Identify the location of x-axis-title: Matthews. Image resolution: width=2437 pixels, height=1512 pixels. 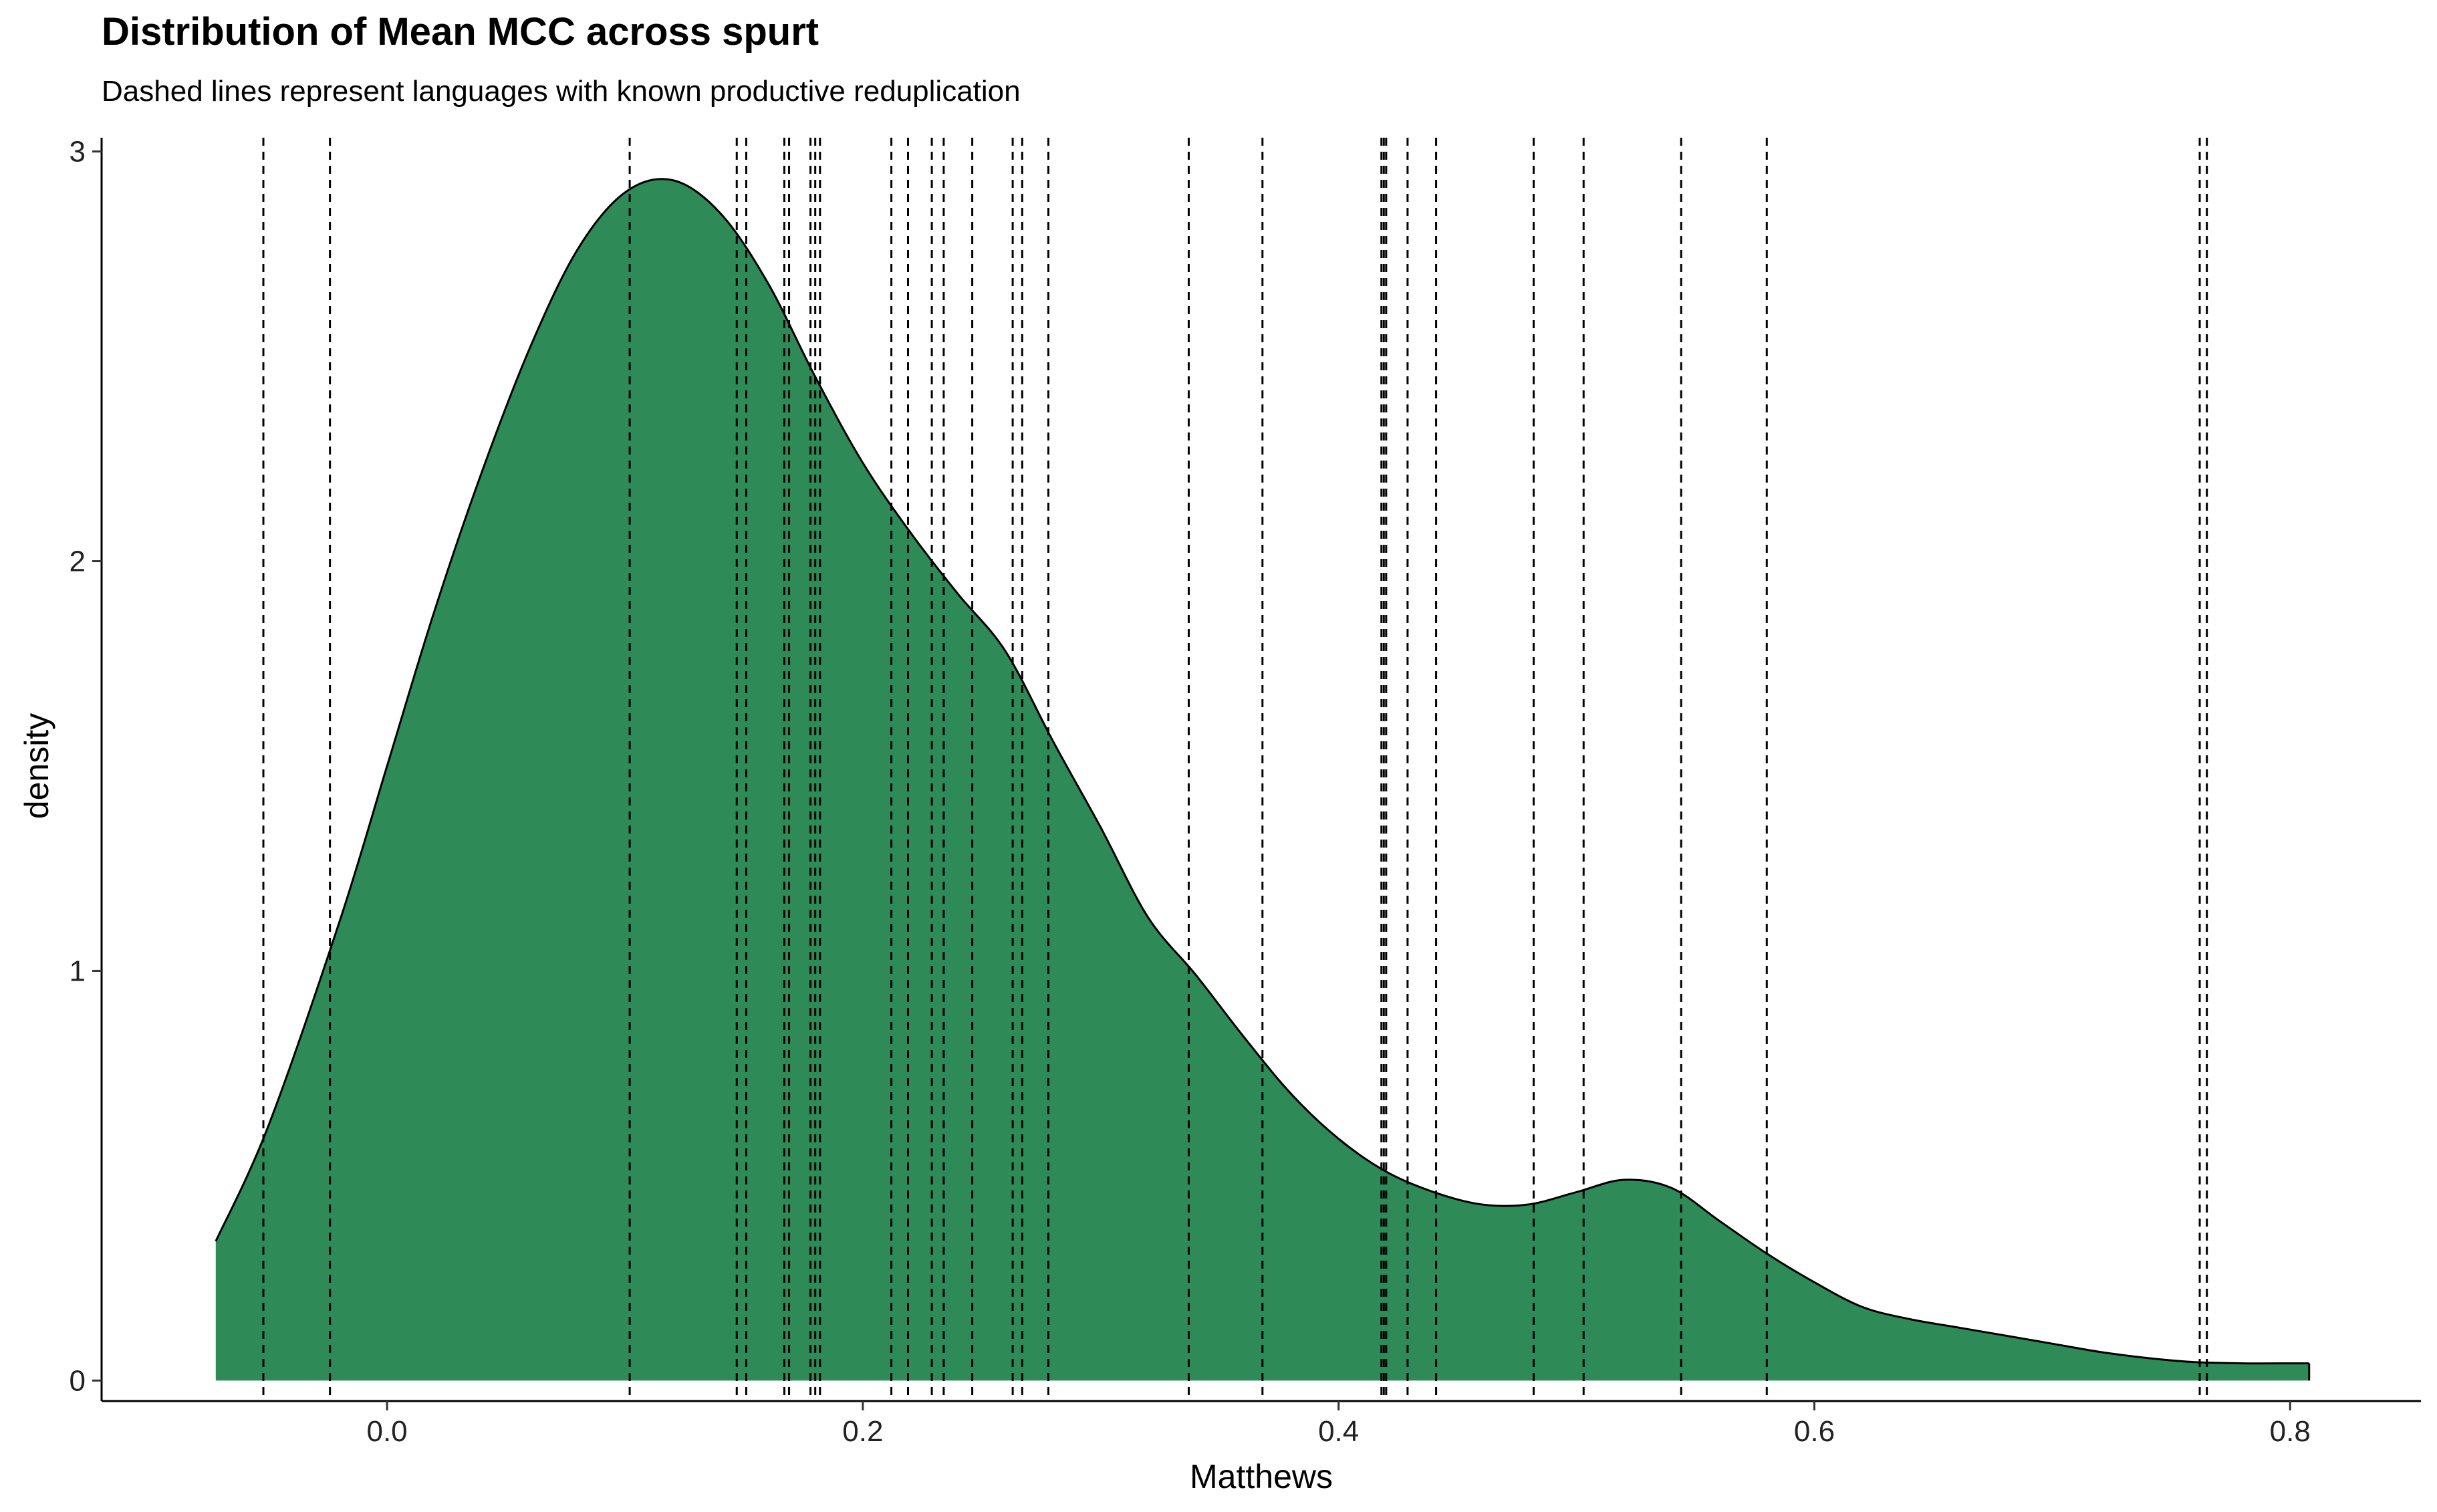
(1261, 1477).